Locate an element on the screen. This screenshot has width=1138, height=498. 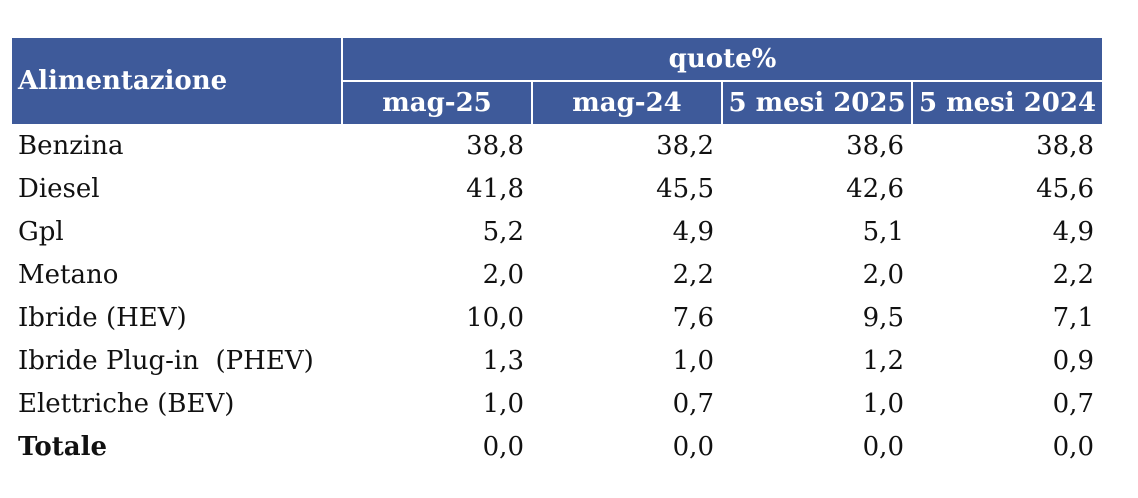
cell-value: 45,5 is located at coordinates (685, 188).